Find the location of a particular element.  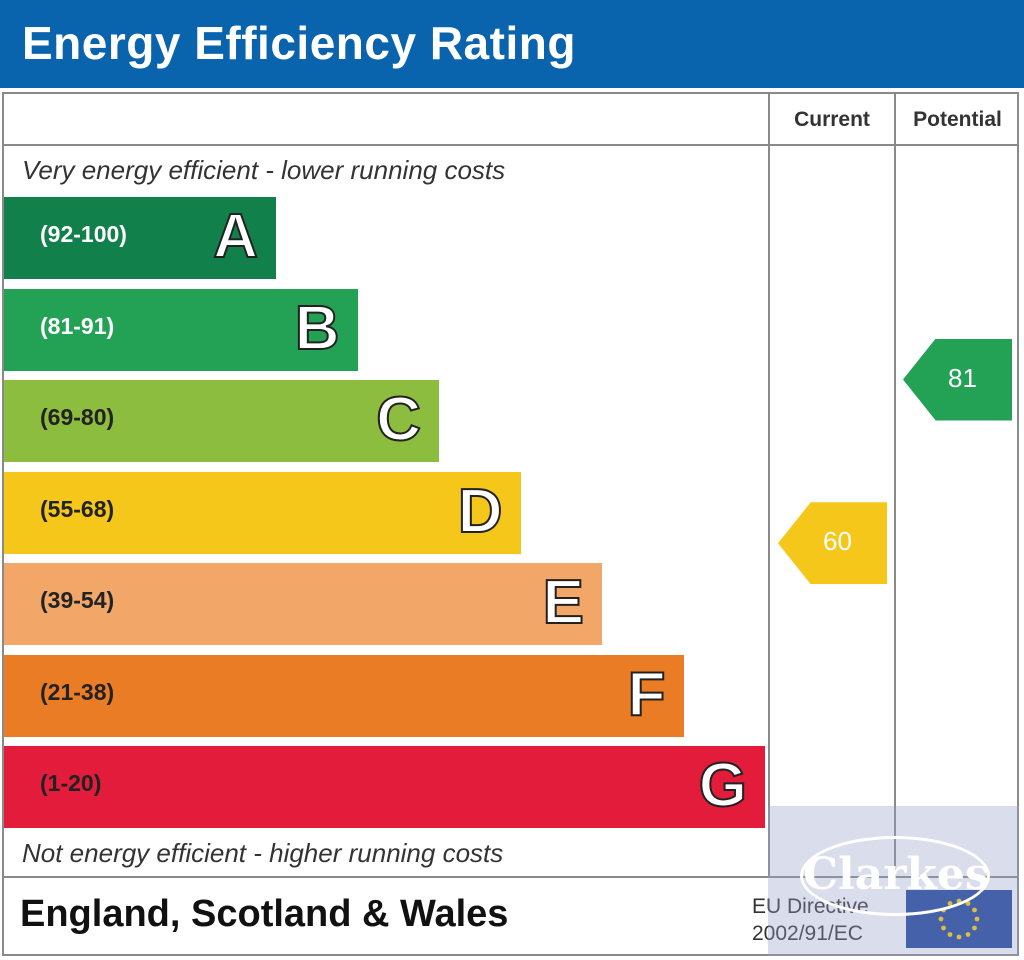

agency-watermark: Clarkes is located at coordinates (893, 881).